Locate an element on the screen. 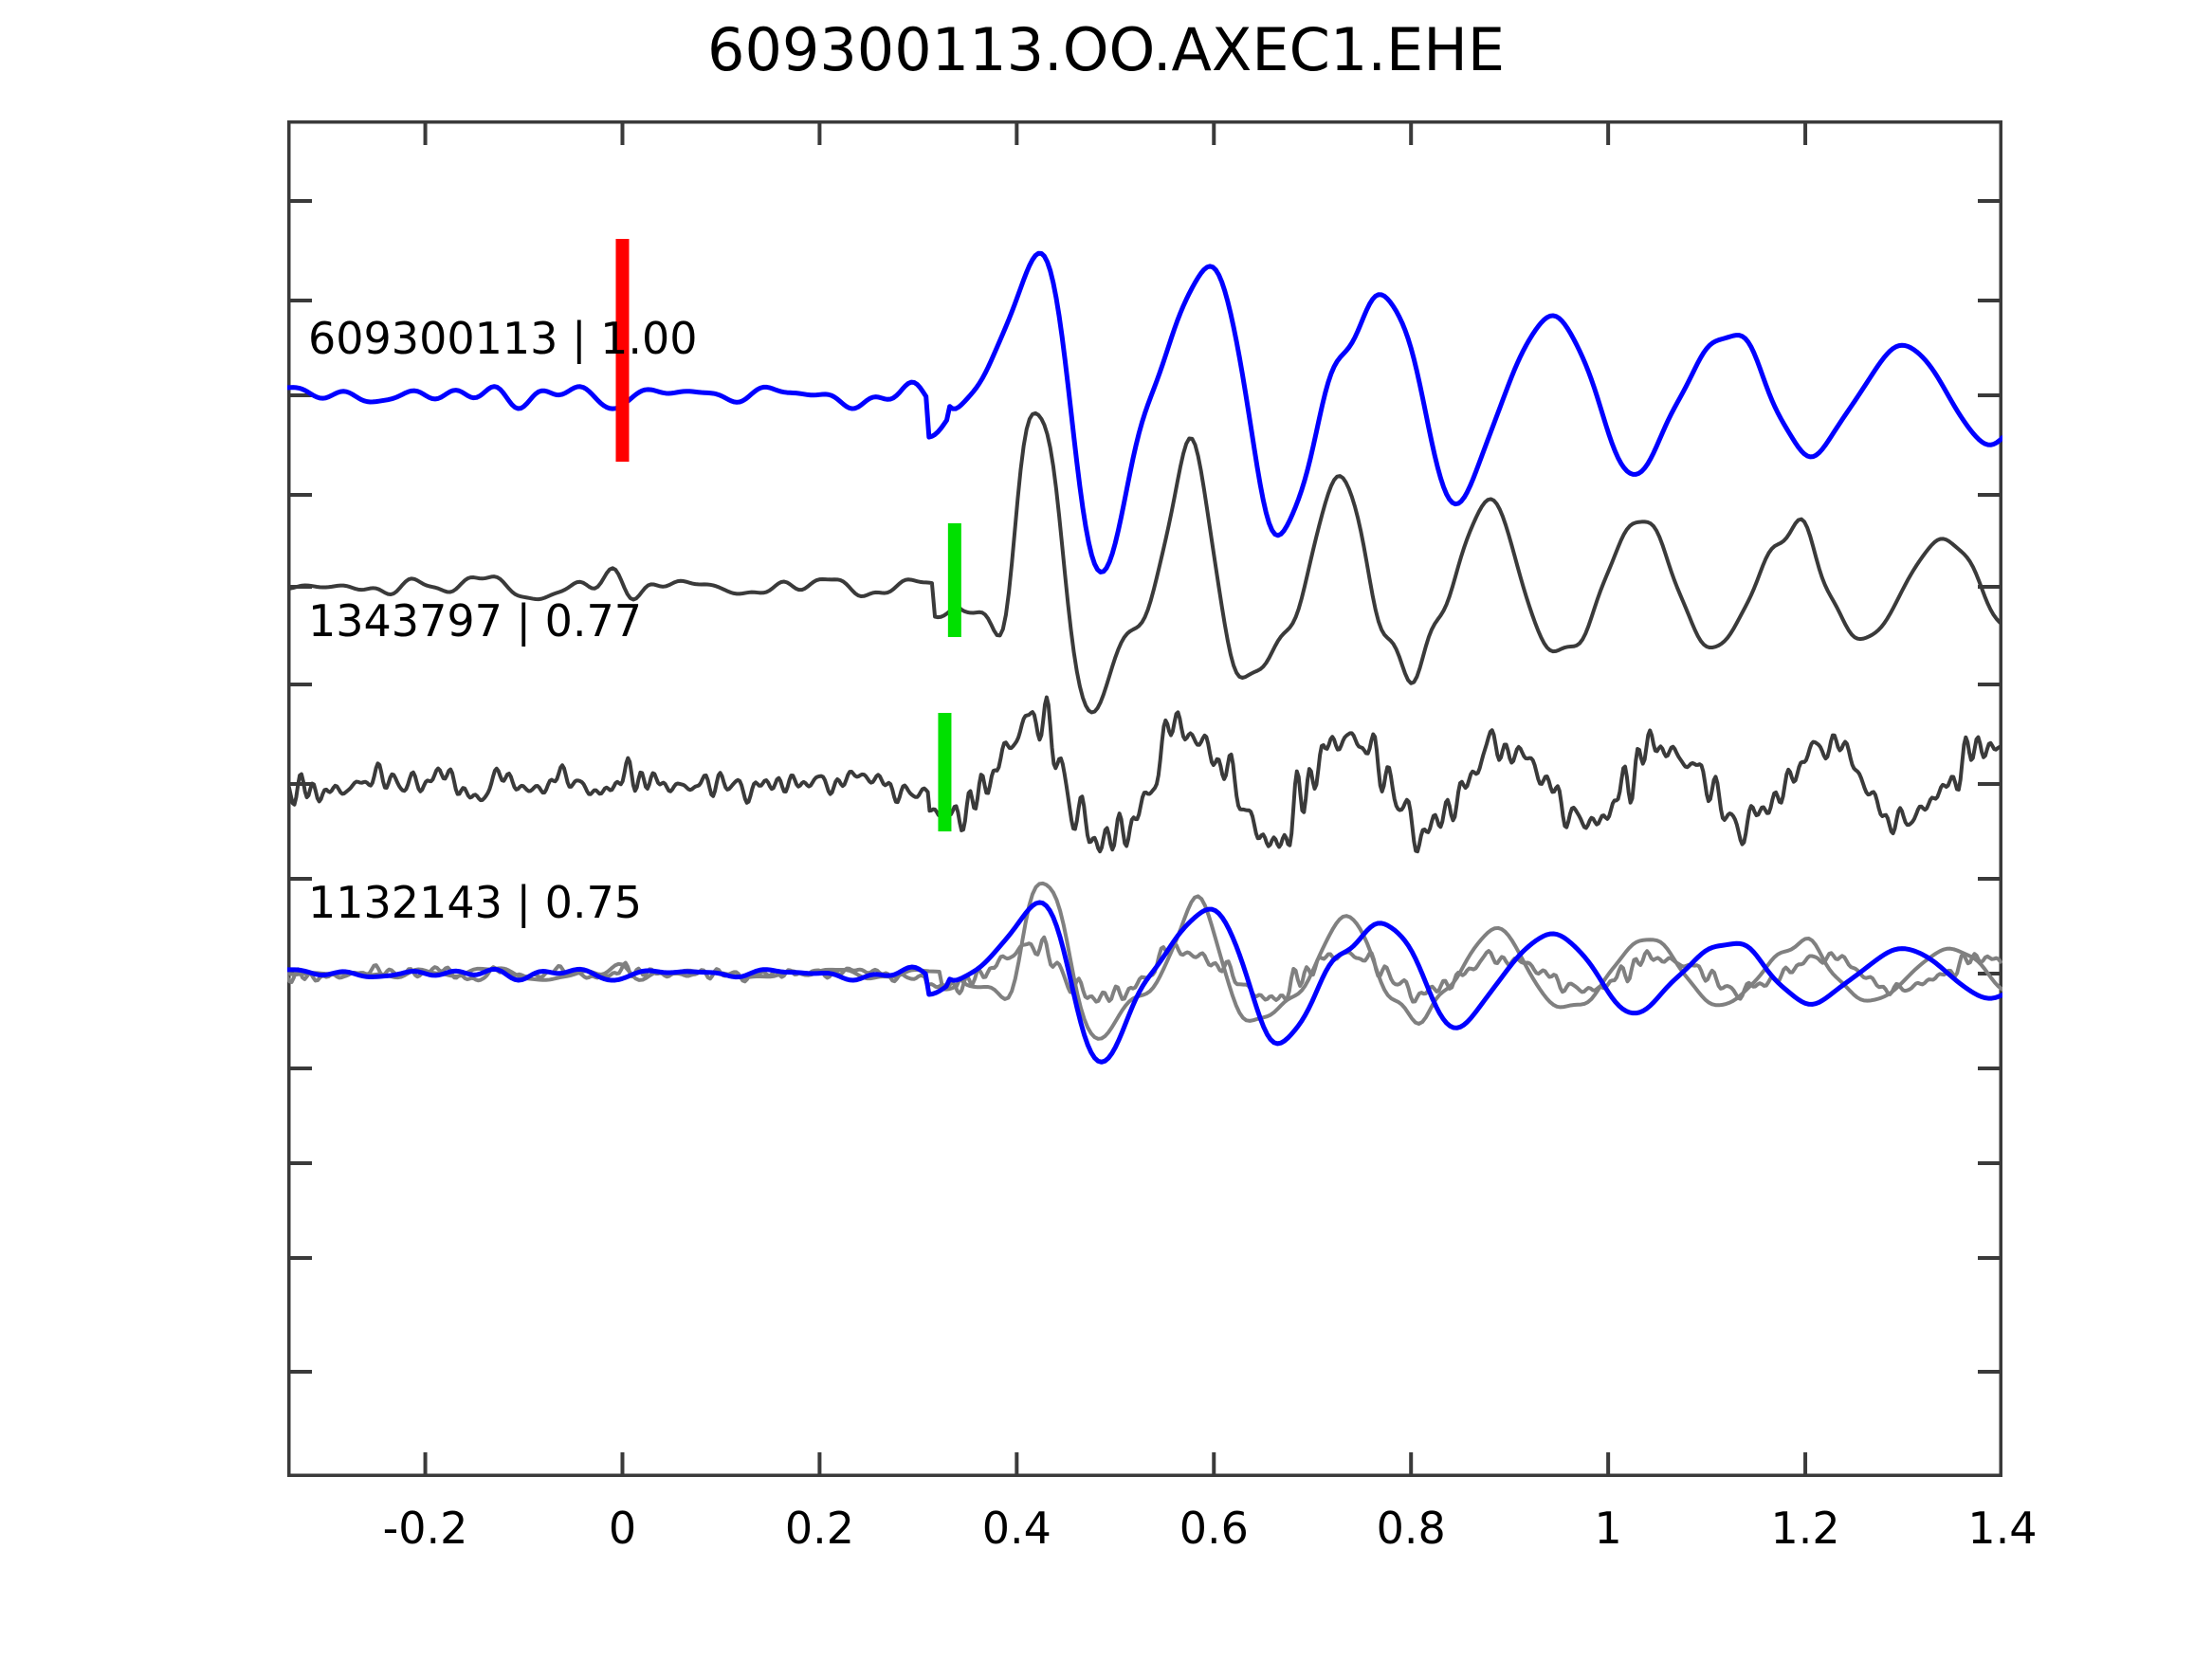 This screenshot has height=1659, width=2212. x-axis-tick-label: 0.6 is located at coordinates (1214, 1528).